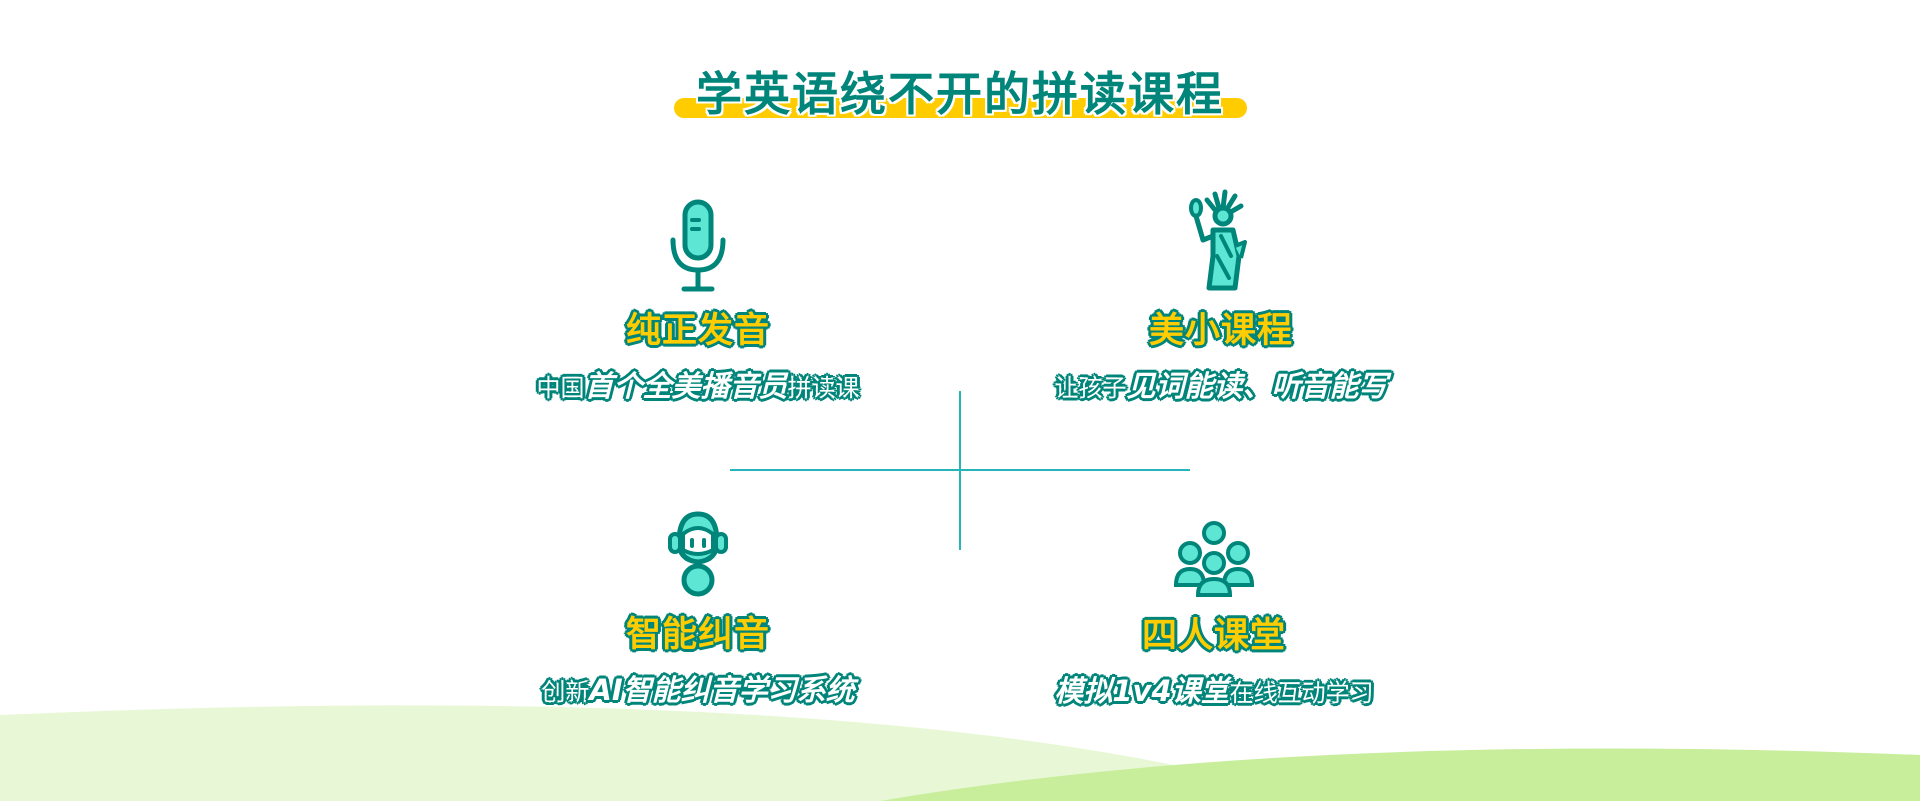 Image resolution: width=1920 pixels, height=801 pixels. I want to click on header: 学英语绕不开的拼读课程, so click(960, 91).